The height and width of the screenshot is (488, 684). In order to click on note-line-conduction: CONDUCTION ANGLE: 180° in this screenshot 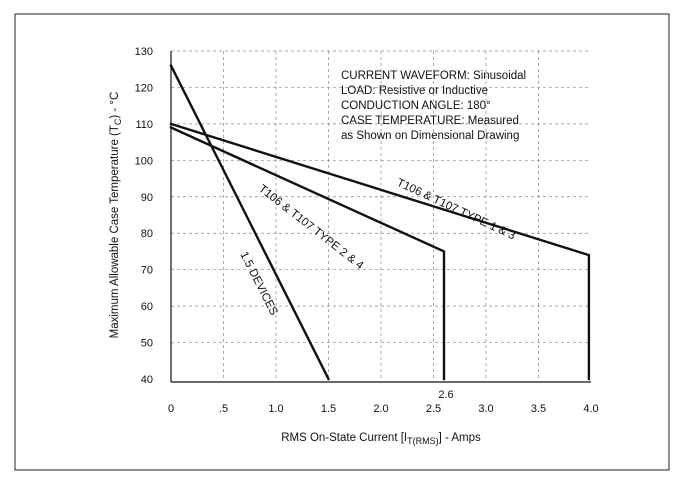, I will do `click(416, 106)`.